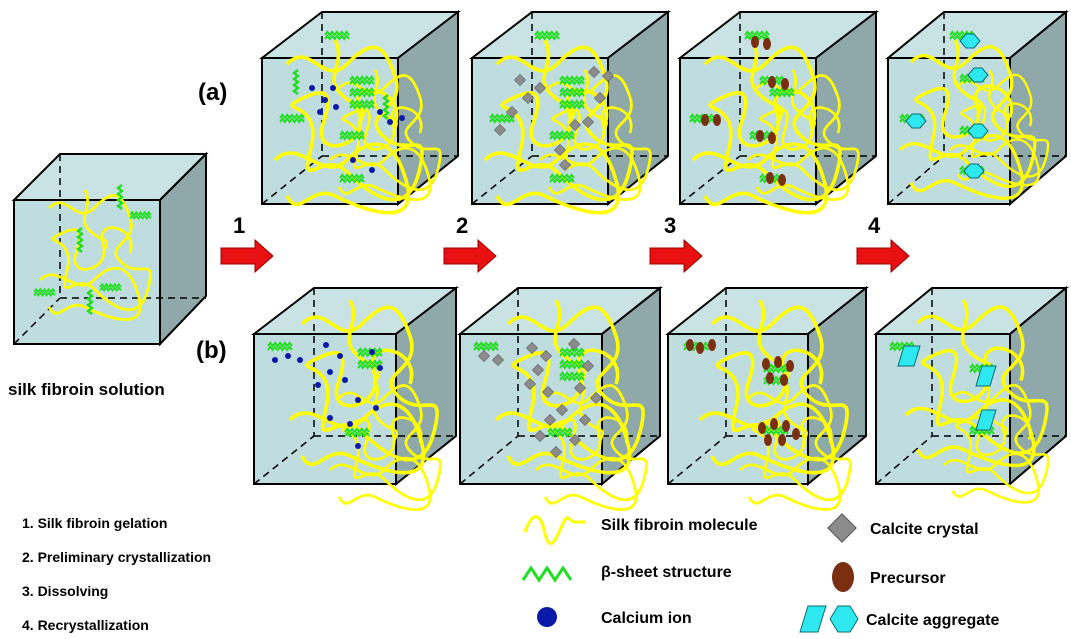 The image size is (1071, 639). I want to click on legend-label-crystal: Calcite crystal, so click(924, 529).